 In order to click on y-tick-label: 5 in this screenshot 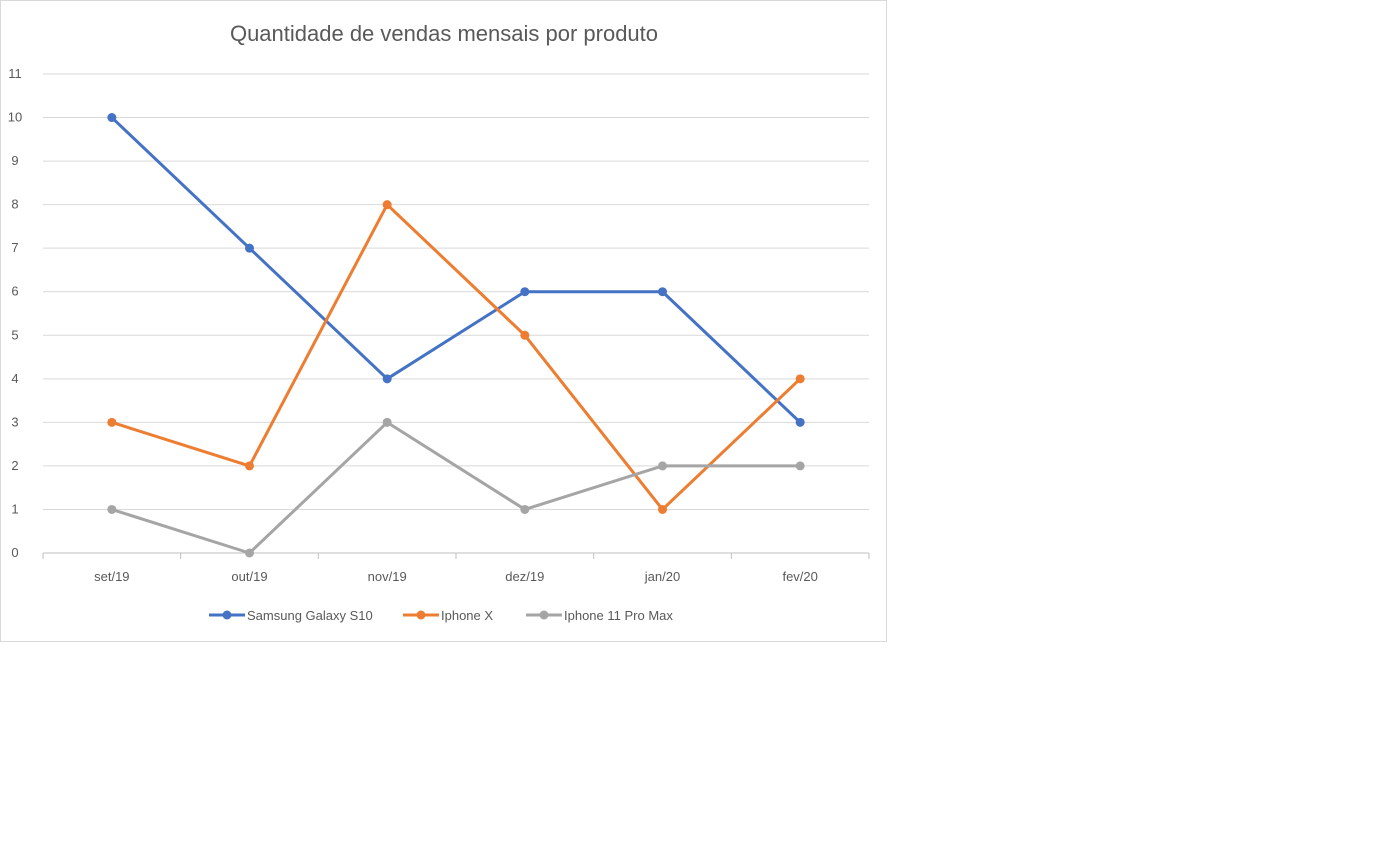, I will do `click(14, 334)`.